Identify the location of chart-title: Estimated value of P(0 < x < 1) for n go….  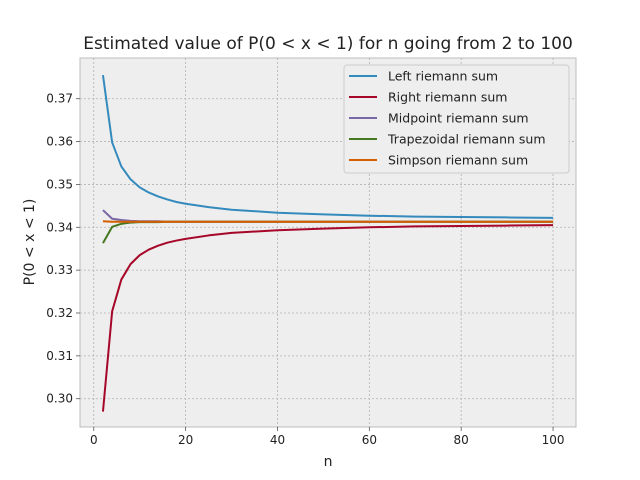
(328, 44).